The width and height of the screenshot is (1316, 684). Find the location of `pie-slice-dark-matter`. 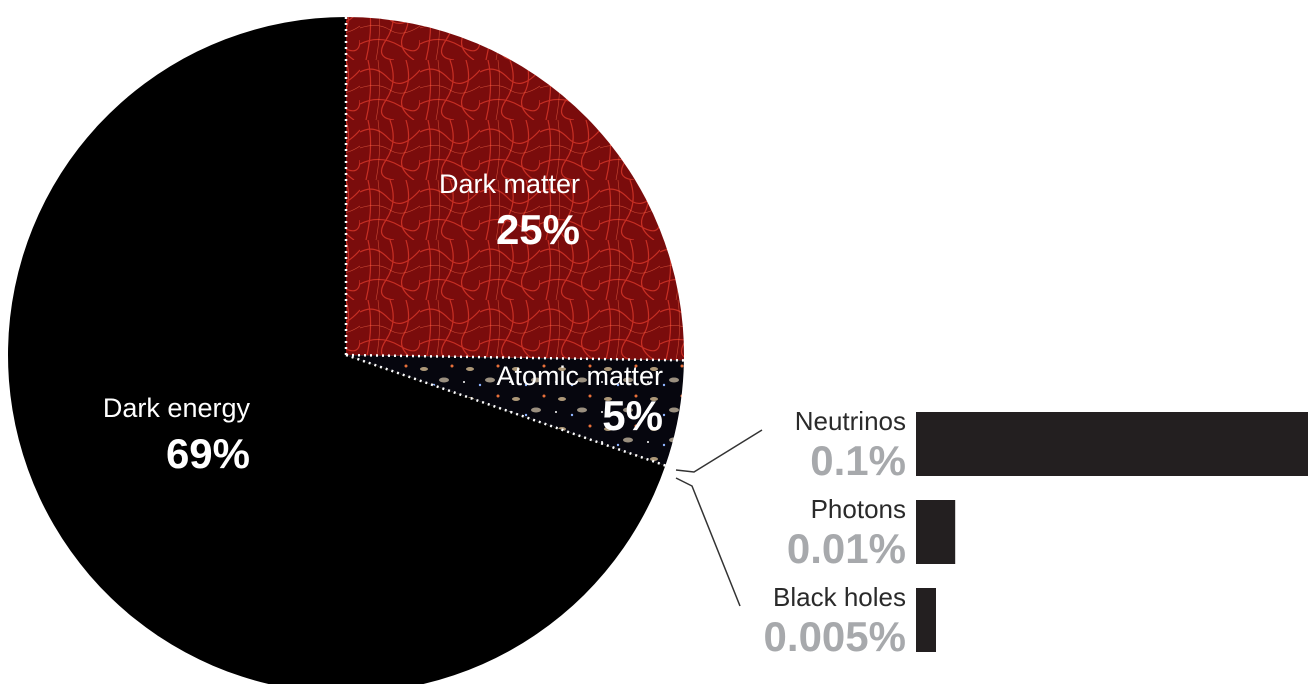

pie-slice-dark-matter is located at coordinates (515, 189).